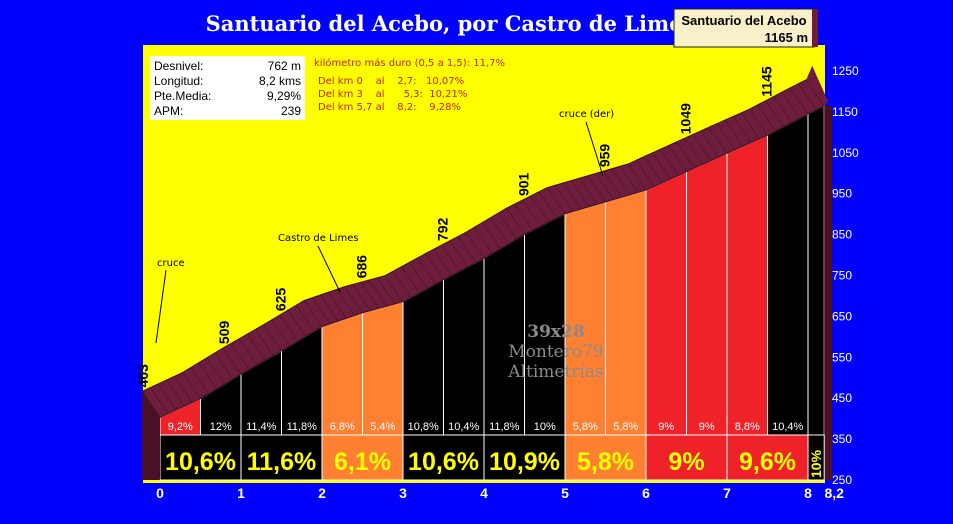 Image resolution: width=953 pixels, height=524 pixels. I want to click on annotation-label: cruce, so click(171, 263).